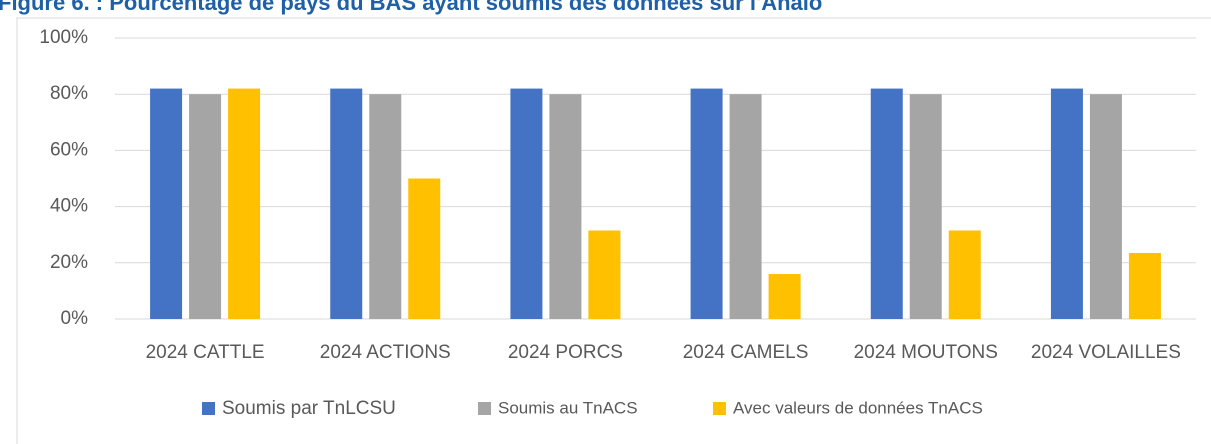 This screenshot has height=444, width=1211. I want to click on y-tick-label: 40%, so click(69, 206).